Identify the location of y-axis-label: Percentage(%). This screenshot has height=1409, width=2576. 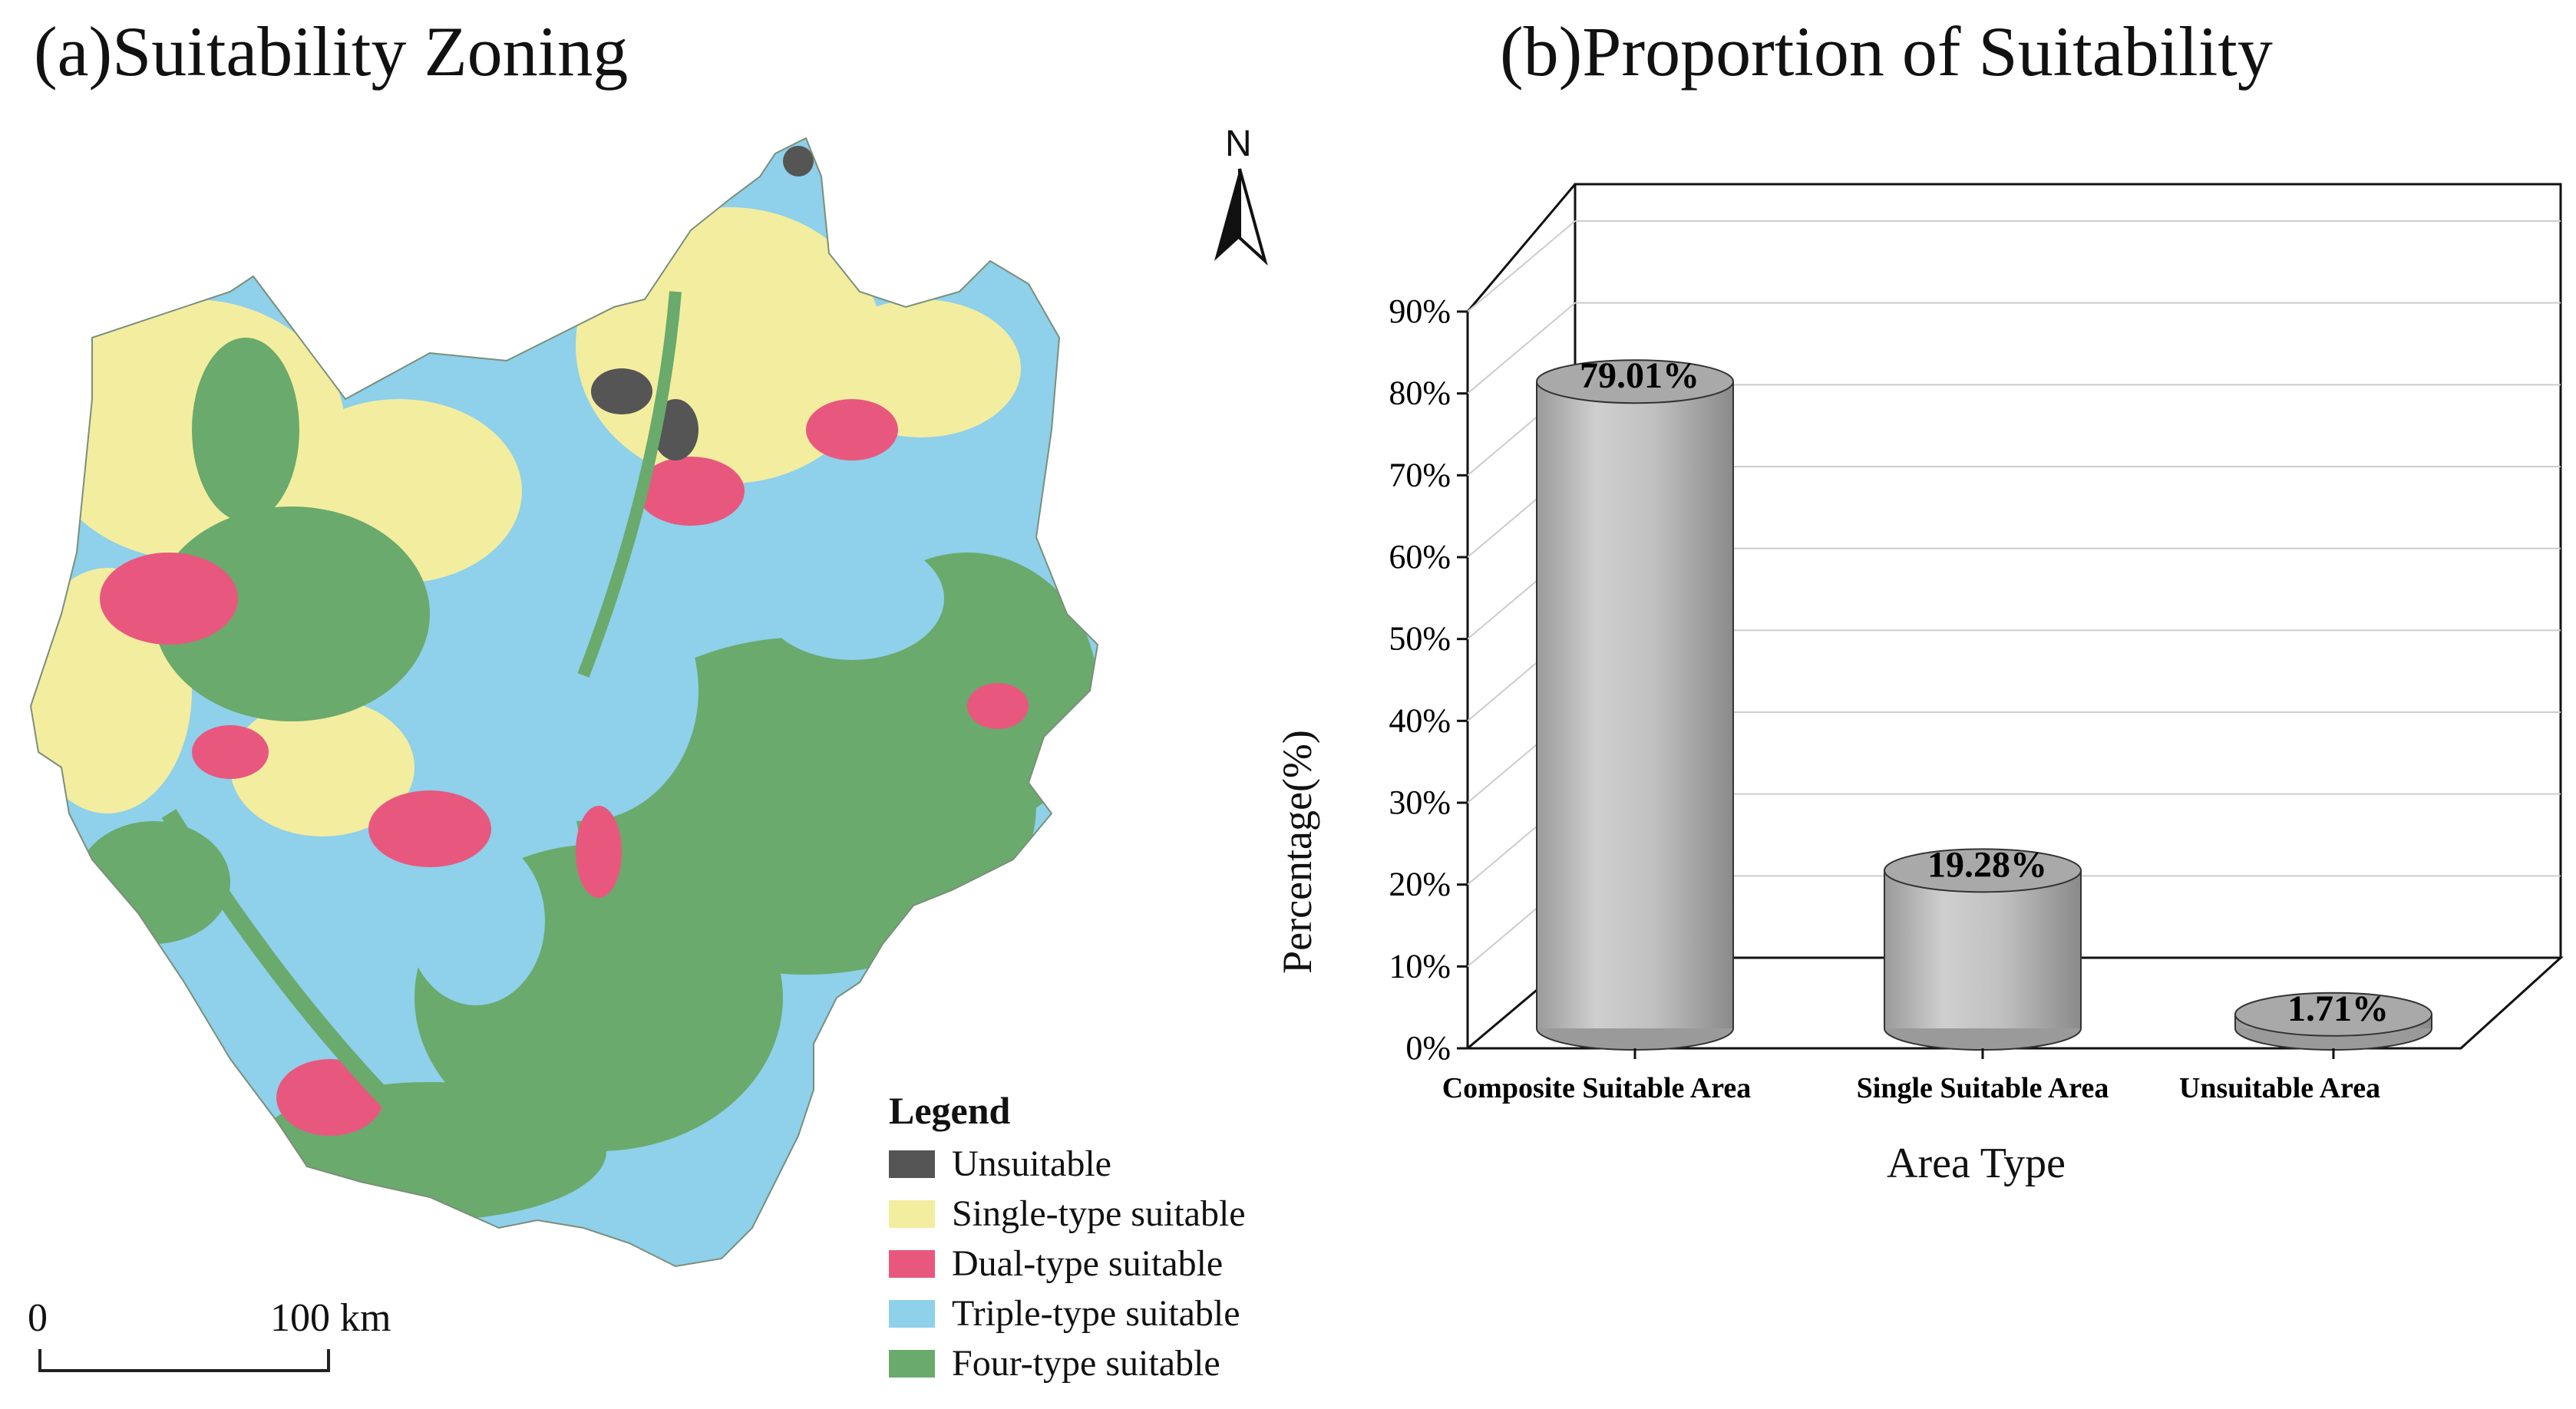
(1297, 852).